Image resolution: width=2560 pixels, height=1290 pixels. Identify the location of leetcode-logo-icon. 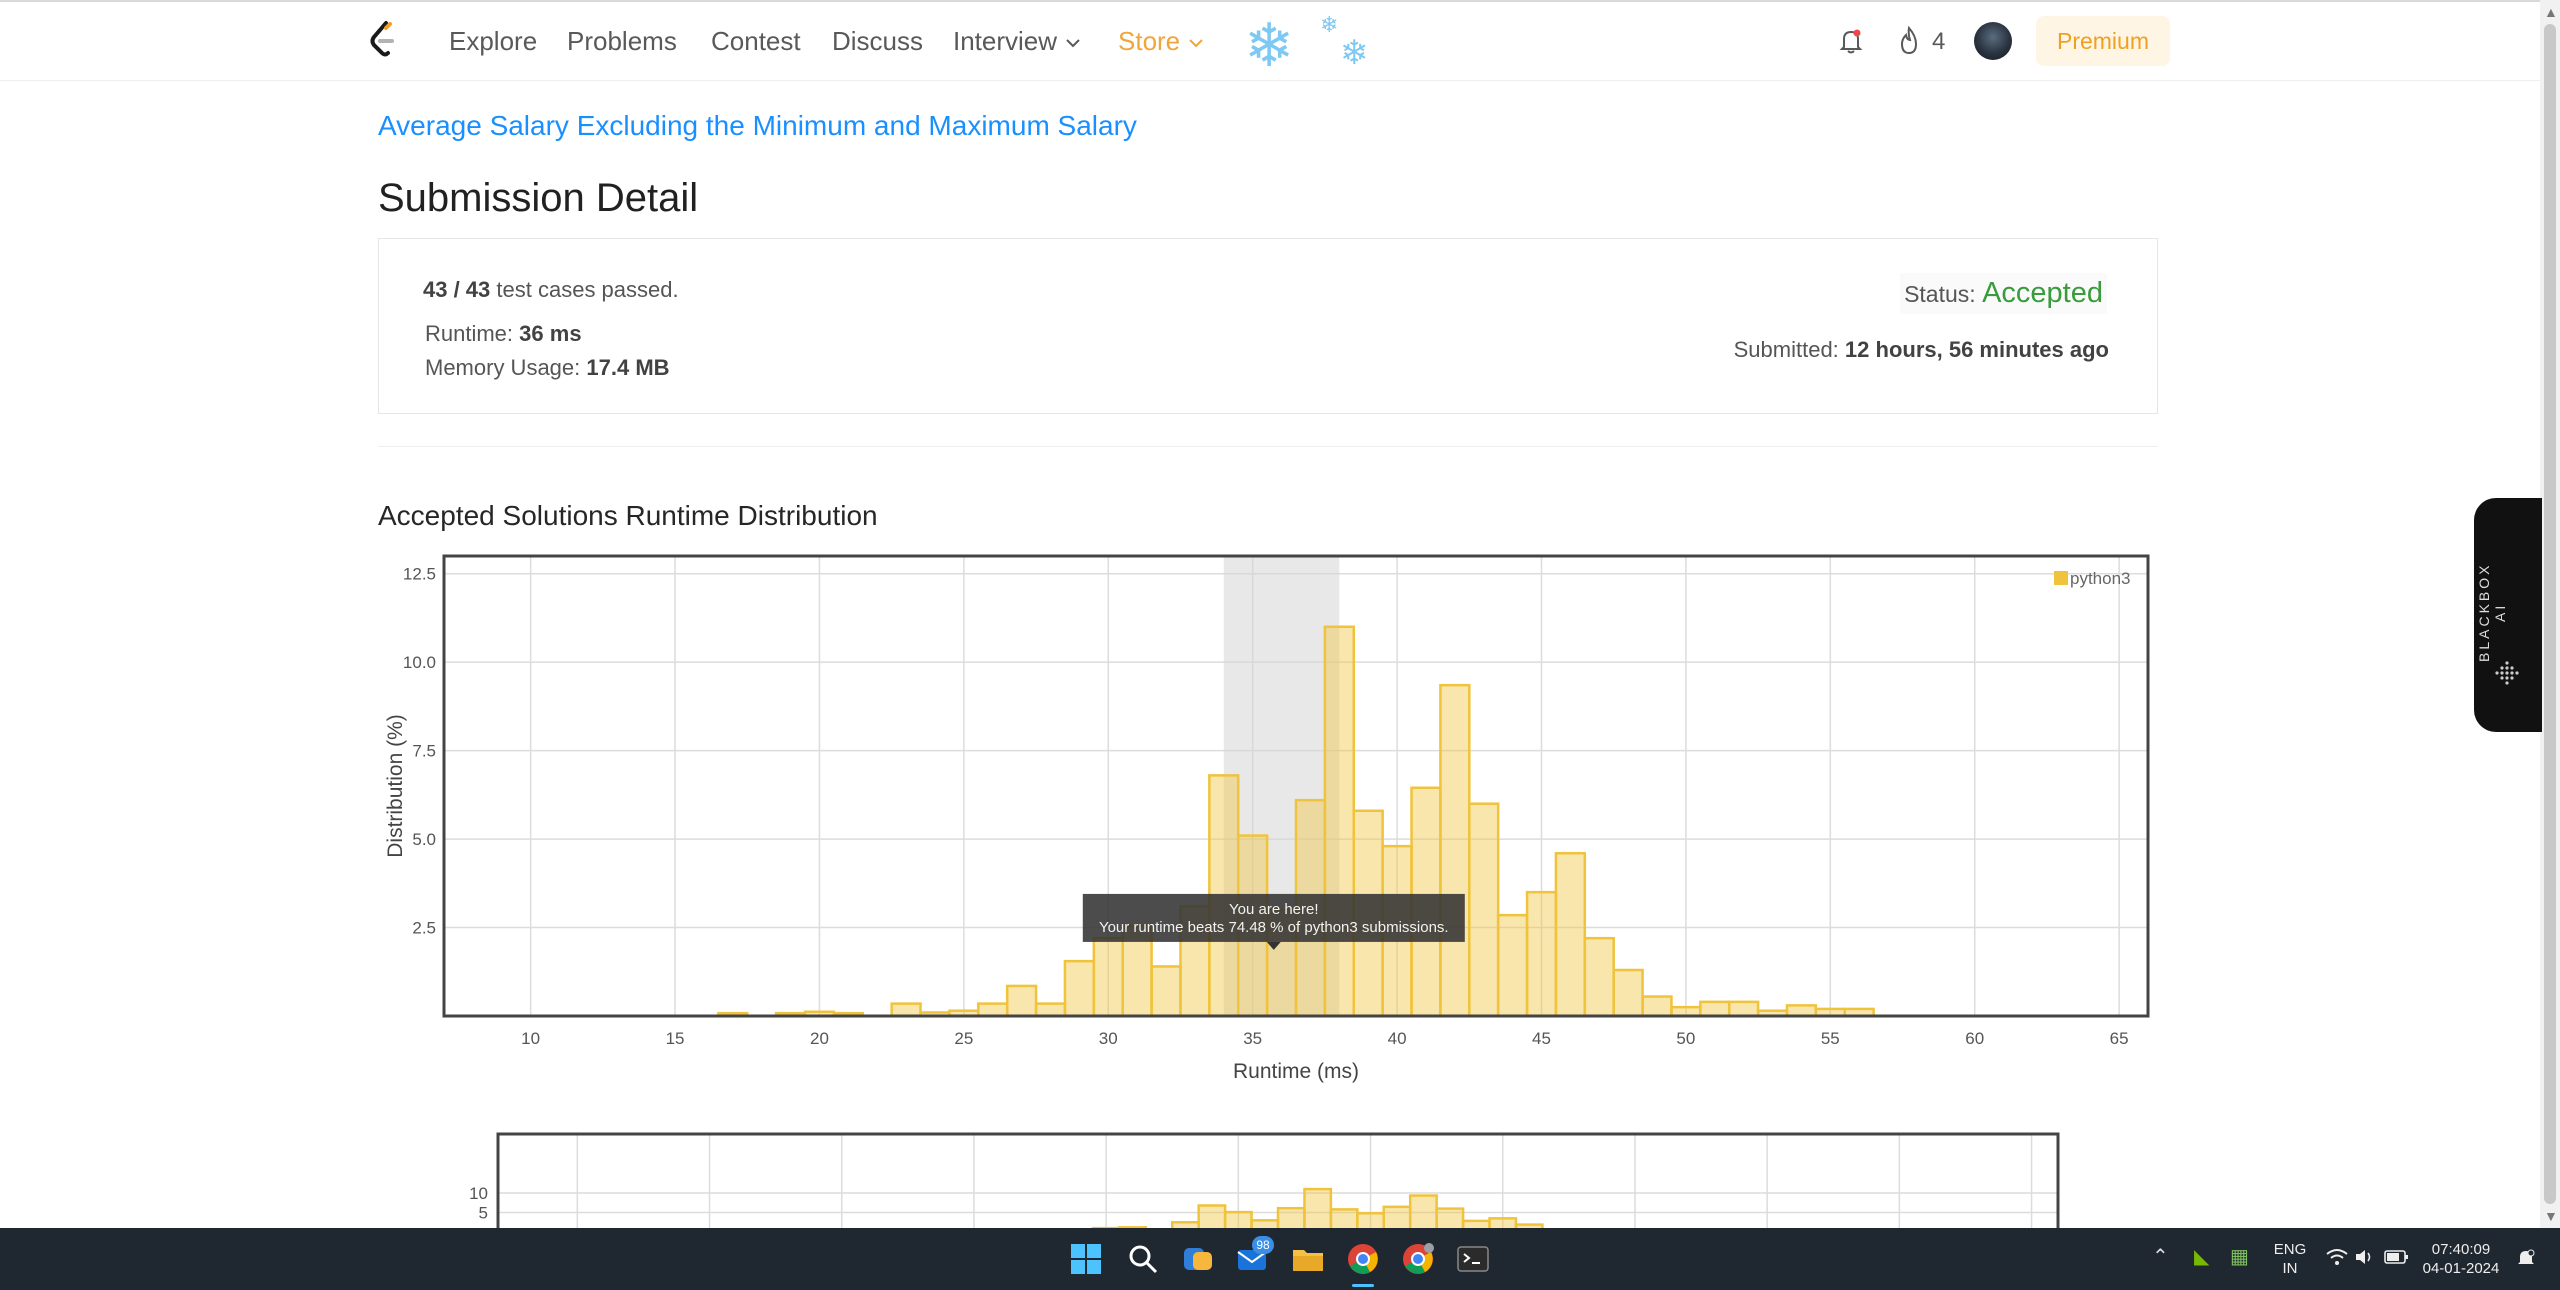
(383, 40).